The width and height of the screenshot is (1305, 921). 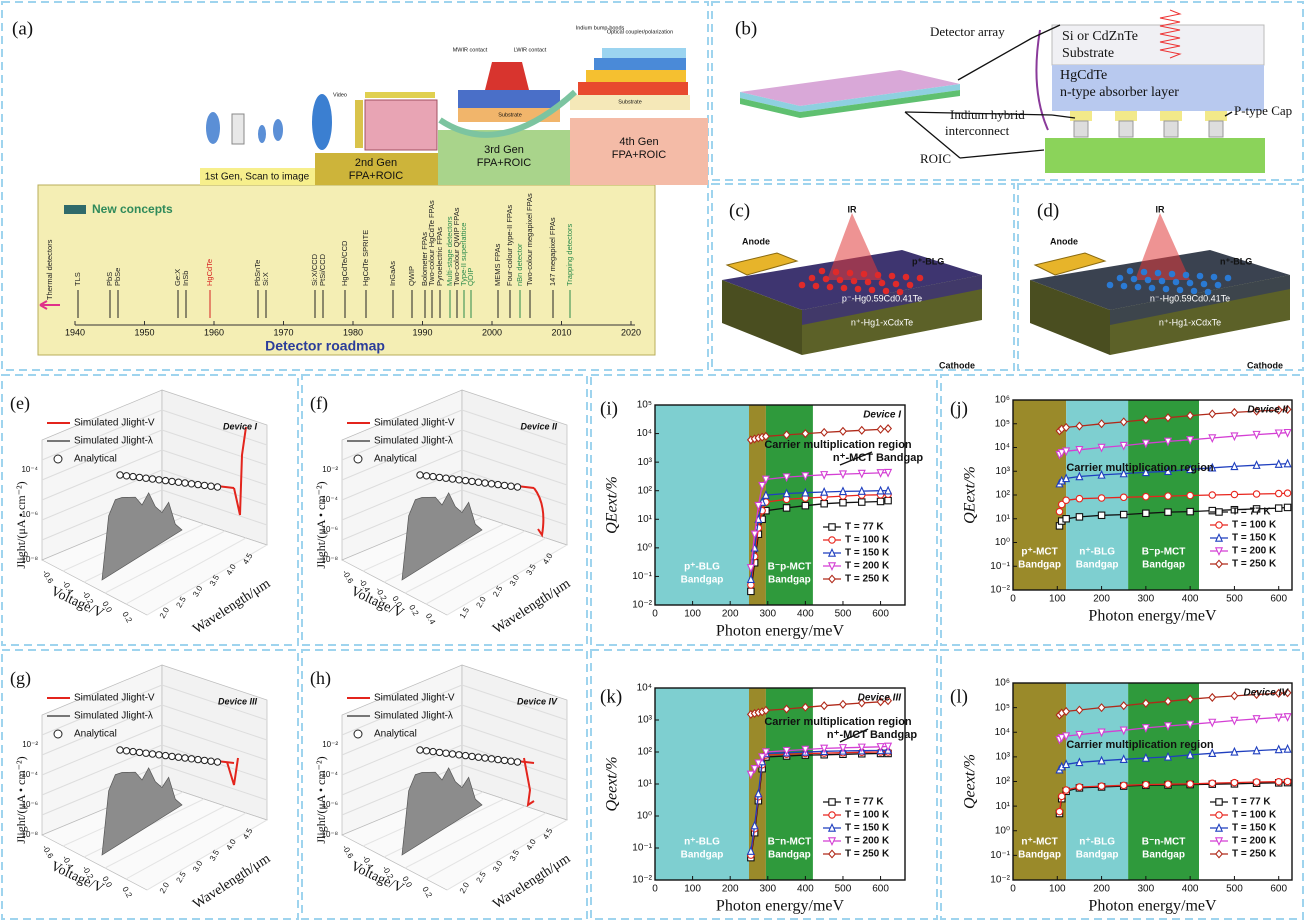 What do you see at coordinates (1158, 45) in the screenshot?
I see `substrate-layer` at bounding box center [1158, 45].